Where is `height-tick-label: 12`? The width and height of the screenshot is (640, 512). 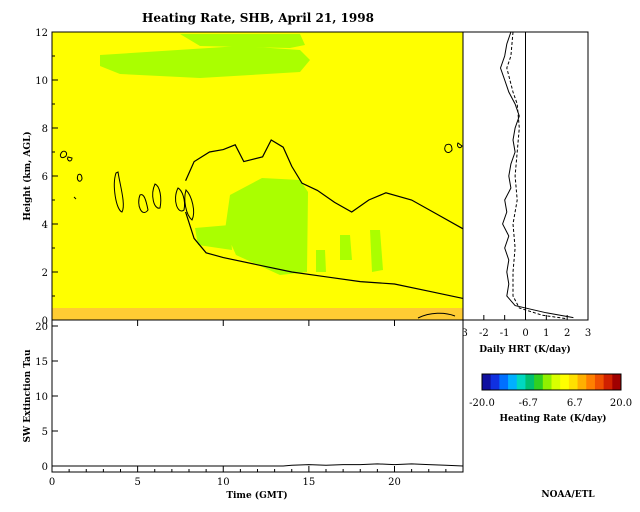 height-tick-label: 12 is located at coordinates (41, 33).